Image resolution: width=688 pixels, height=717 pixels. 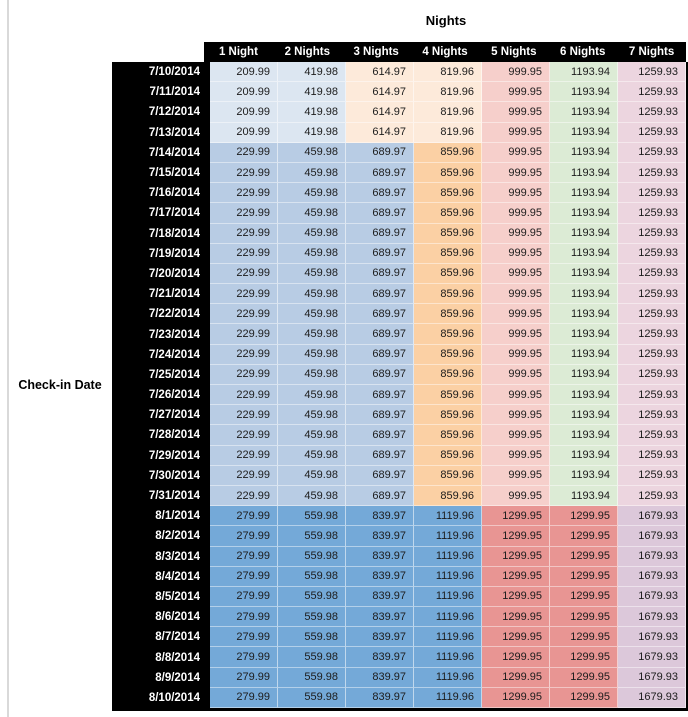 I want to click on row-header-date: 7/14/2014, so click(x=161, y=152).